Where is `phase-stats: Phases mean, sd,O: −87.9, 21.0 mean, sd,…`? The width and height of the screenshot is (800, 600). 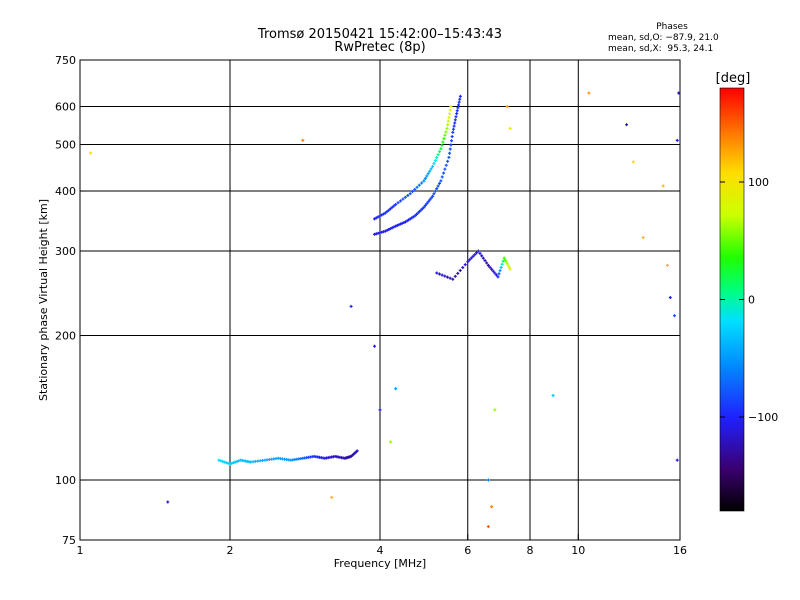
phase-stats: Phases mean, sd,O: −87.9, 21.0 mean, sd,… is located at coordinates (700, 38).